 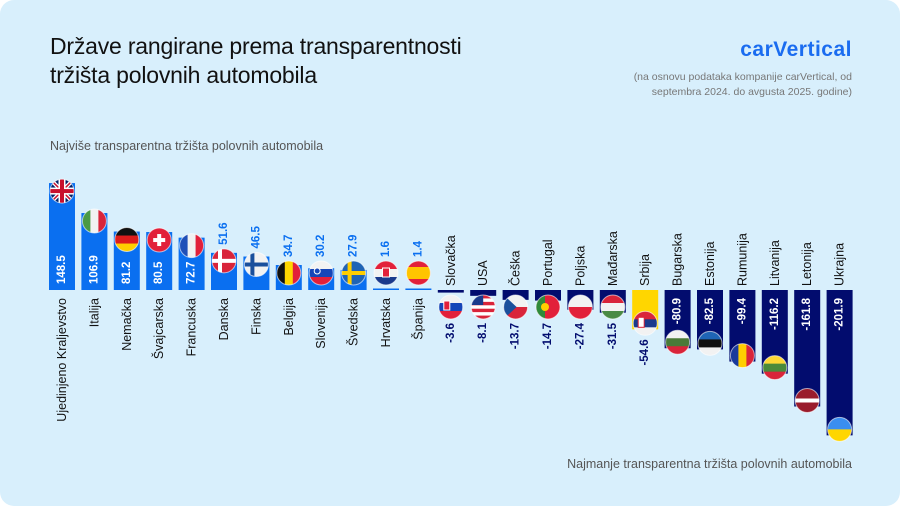 I want to click on value-label: 81.2, so click(x=127, y=273).